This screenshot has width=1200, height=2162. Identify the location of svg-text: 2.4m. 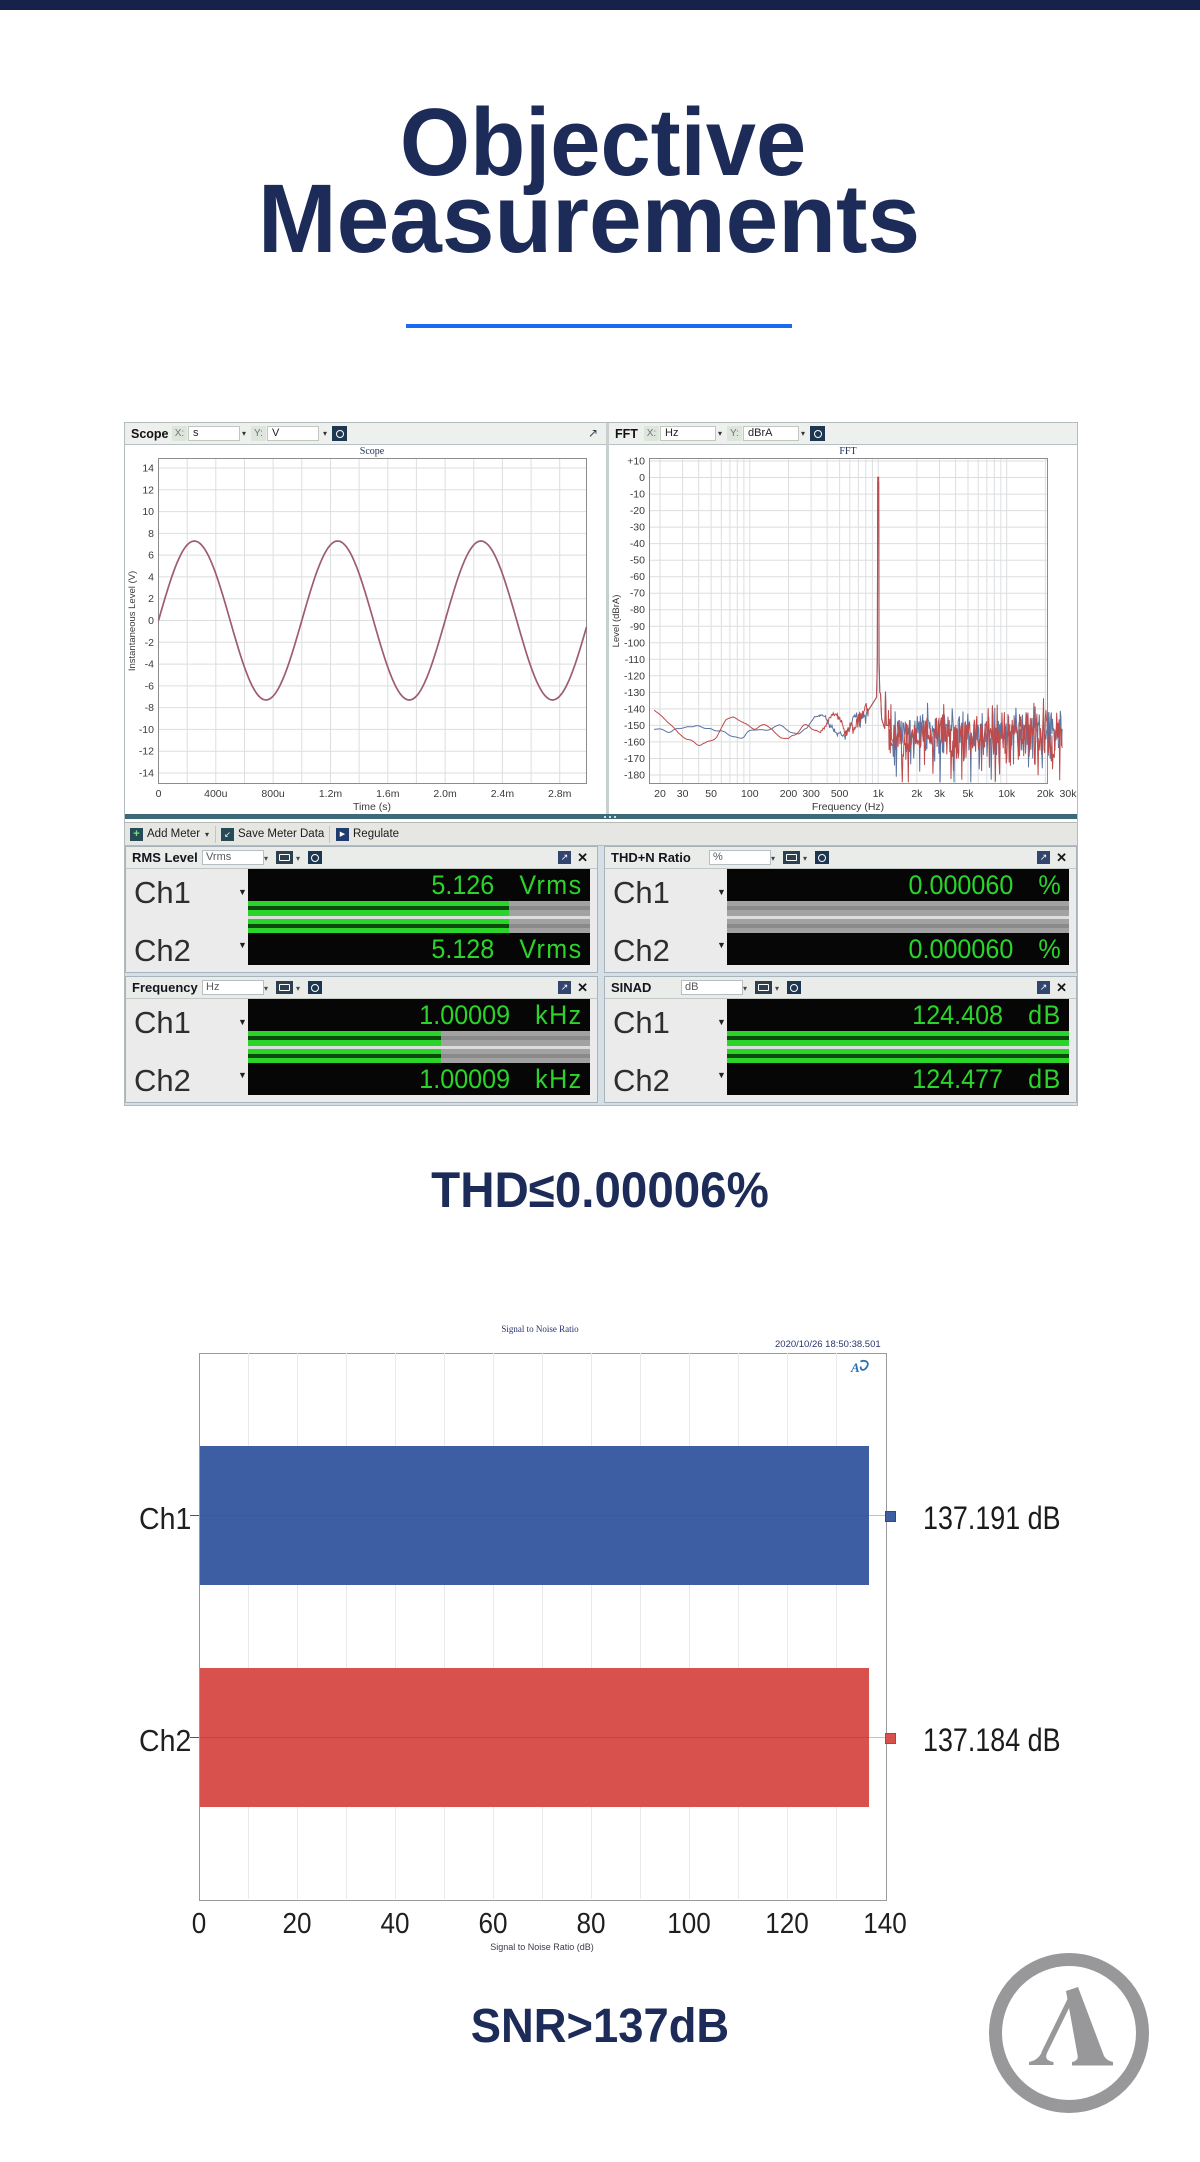
(503, 794).